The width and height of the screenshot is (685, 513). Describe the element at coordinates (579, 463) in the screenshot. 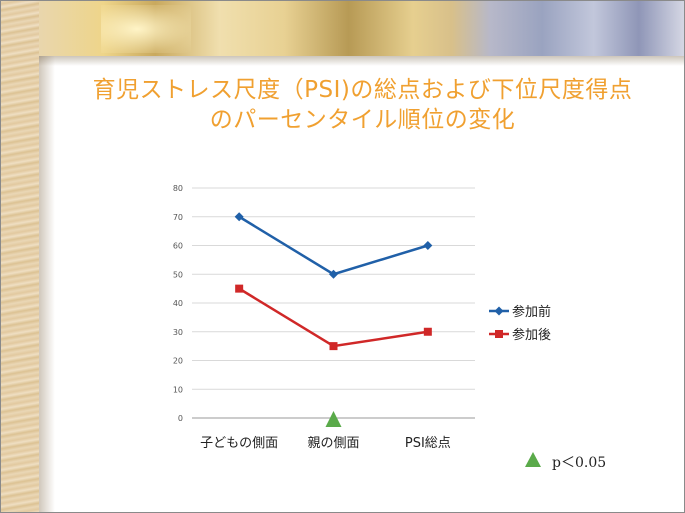

I see `significance-note: p＜0.05` at that location.